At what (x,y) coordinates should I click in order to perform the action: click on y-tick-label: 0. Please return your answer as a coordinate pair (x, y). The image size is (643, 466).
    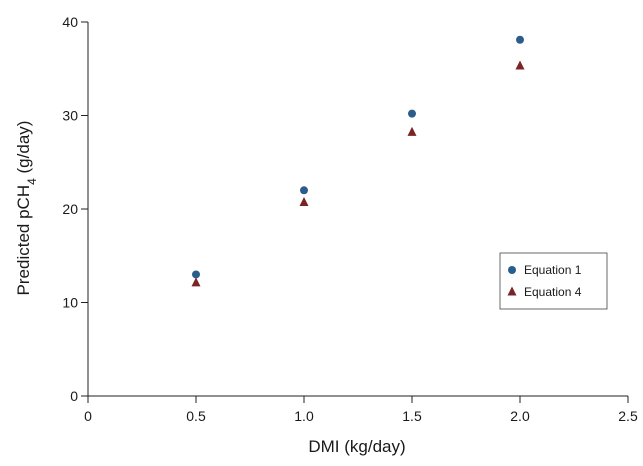
    Looking at the image, I should click on (74, 396).